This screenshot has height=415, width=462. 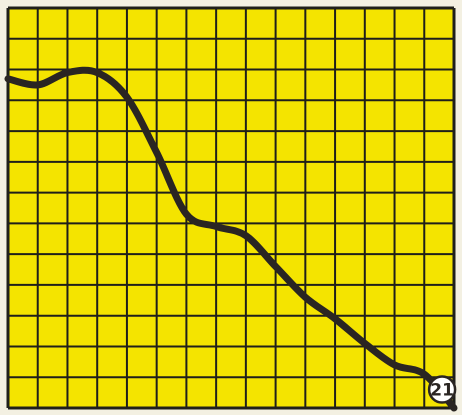 I want to click on annotation-badge: 21, so click(x=442, y=389).